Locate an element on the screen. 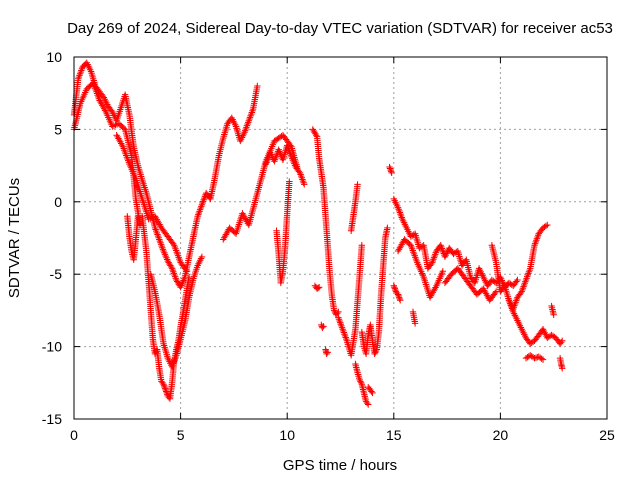  y-tick-label: 0 is located at coordinates (58, 202).